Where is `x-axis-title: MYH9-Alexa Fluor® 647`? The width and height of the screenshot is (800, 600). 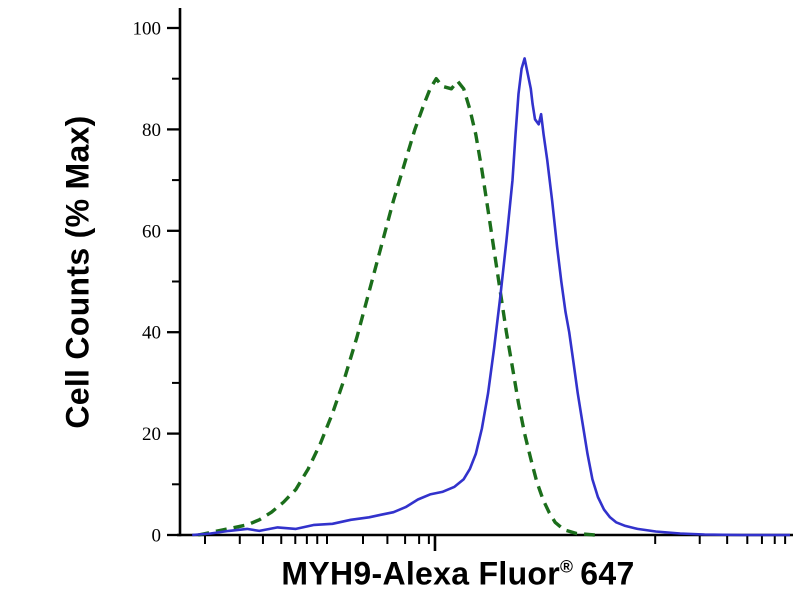
x-axis-title: MYH9-Alexa Fluor® 647 is located at coordinates (457, 574).